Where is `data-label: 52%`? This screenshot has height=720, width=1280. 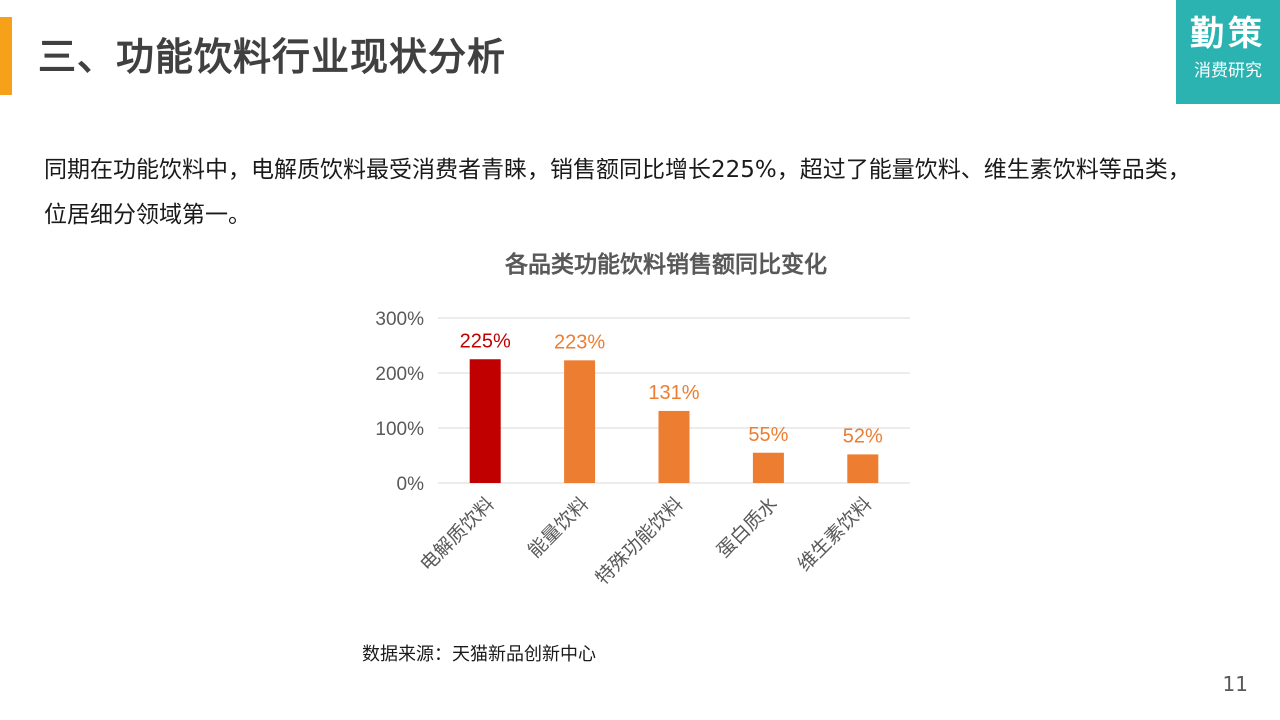
data-label: 52% is located at coordinates (863, 436).